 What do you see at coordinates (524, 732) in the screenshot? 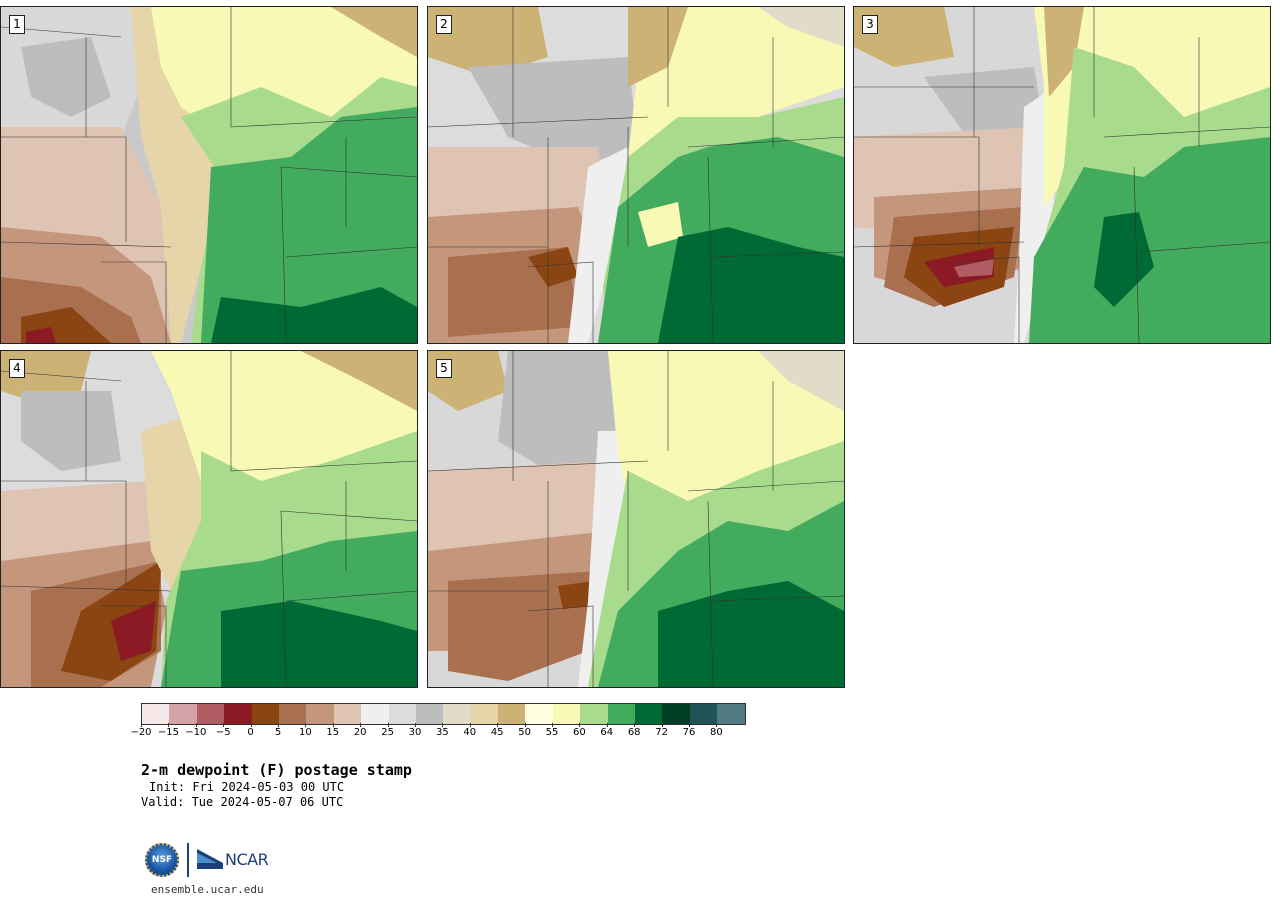
I see `colorbar-tick-label: 50` at bounding box center [524, 732].